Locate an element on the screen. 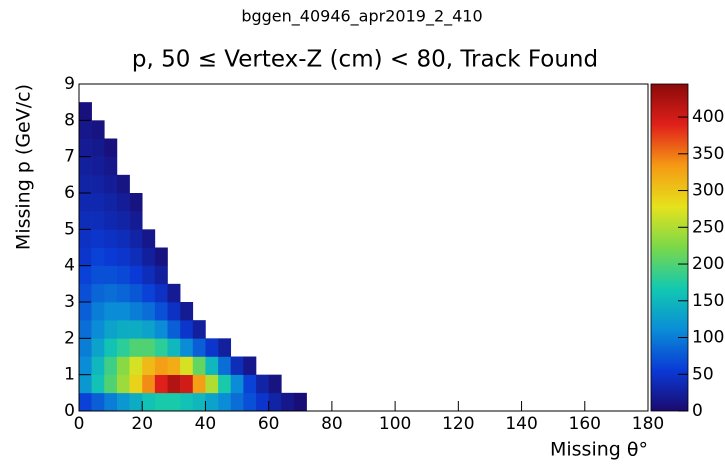 The image size is (725, 467). y-tick-label: 3 is located at coordinates (69, 302).